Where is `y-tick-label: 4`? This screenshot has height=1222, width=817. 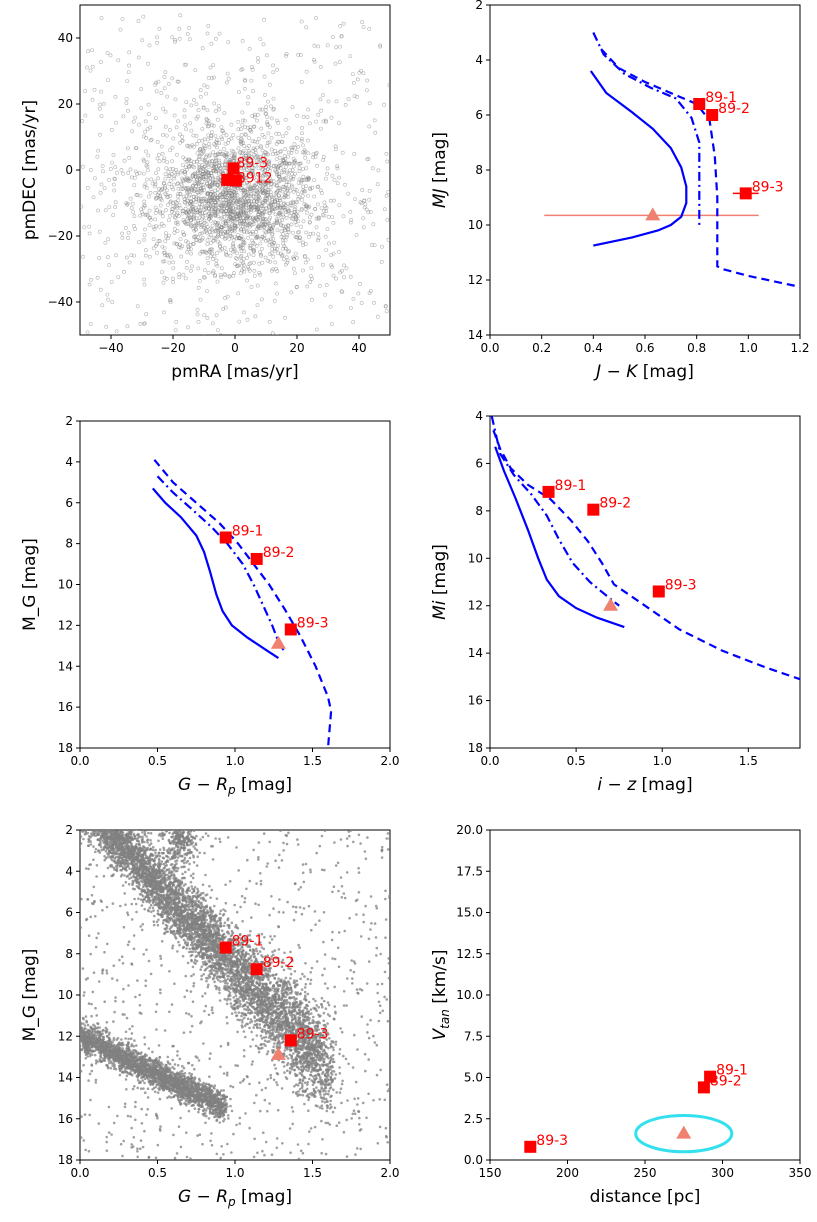
y-tick-label: 4 is located at coordinates (69, 871).